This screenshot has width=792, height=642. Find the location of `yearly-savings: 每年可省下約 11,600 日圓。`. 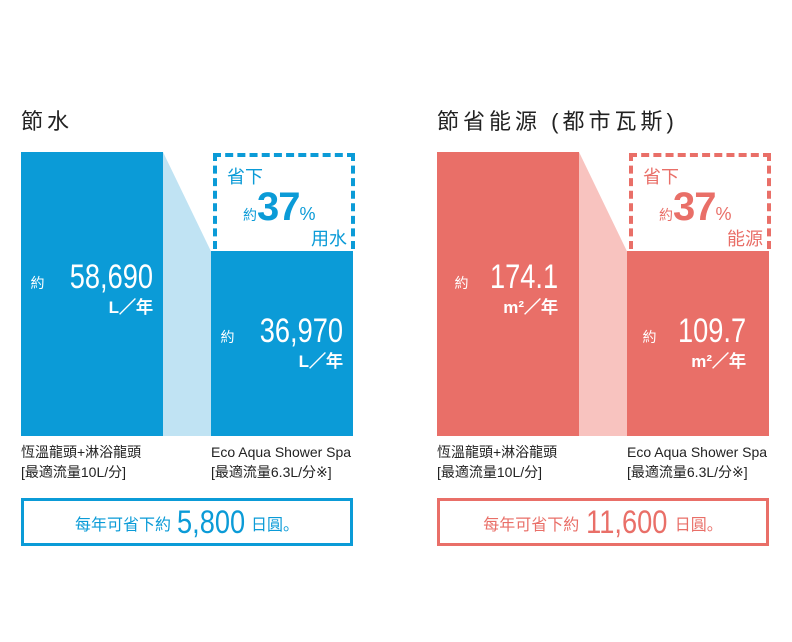

yearly-savings: 每年可省下約 11,600 日圓。 is located at coordinates (603, 522).